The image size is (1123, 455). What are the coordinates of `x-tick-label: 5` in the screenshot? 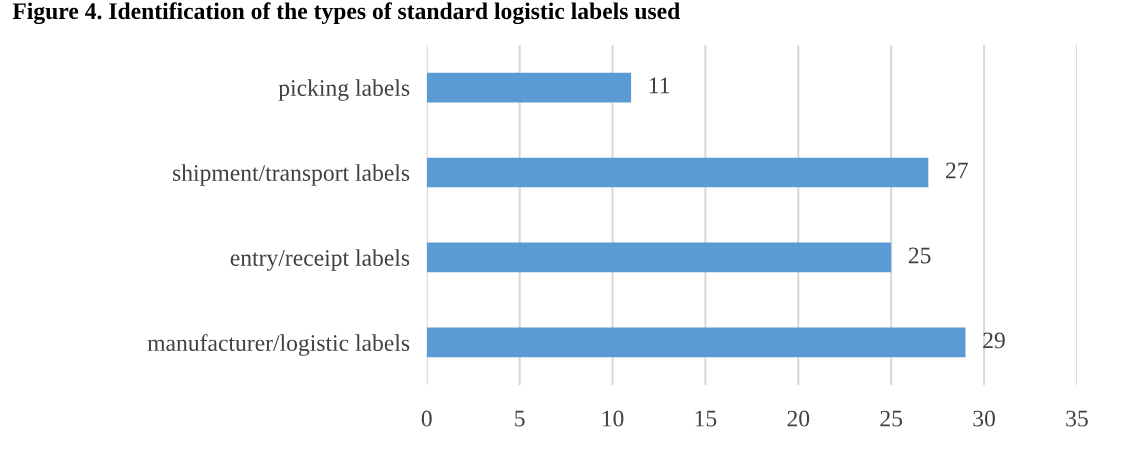 It's located at (520, 418).